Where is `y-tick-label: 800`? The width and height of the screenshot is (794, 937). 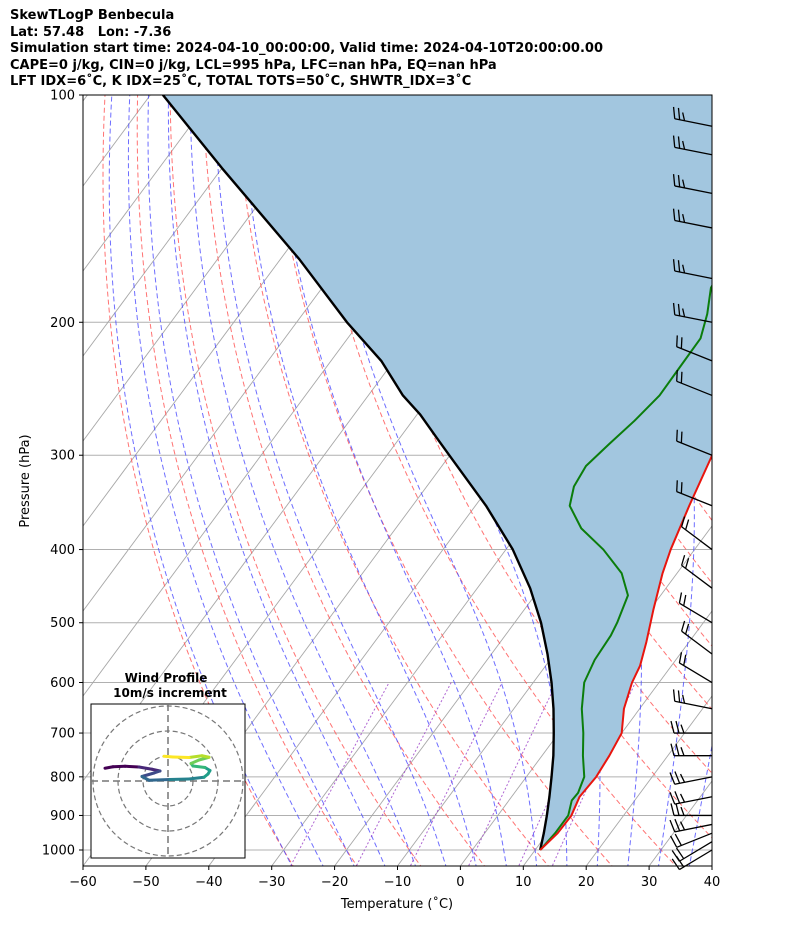 y-tick-label: 800 is located at coordinates (62, 777).